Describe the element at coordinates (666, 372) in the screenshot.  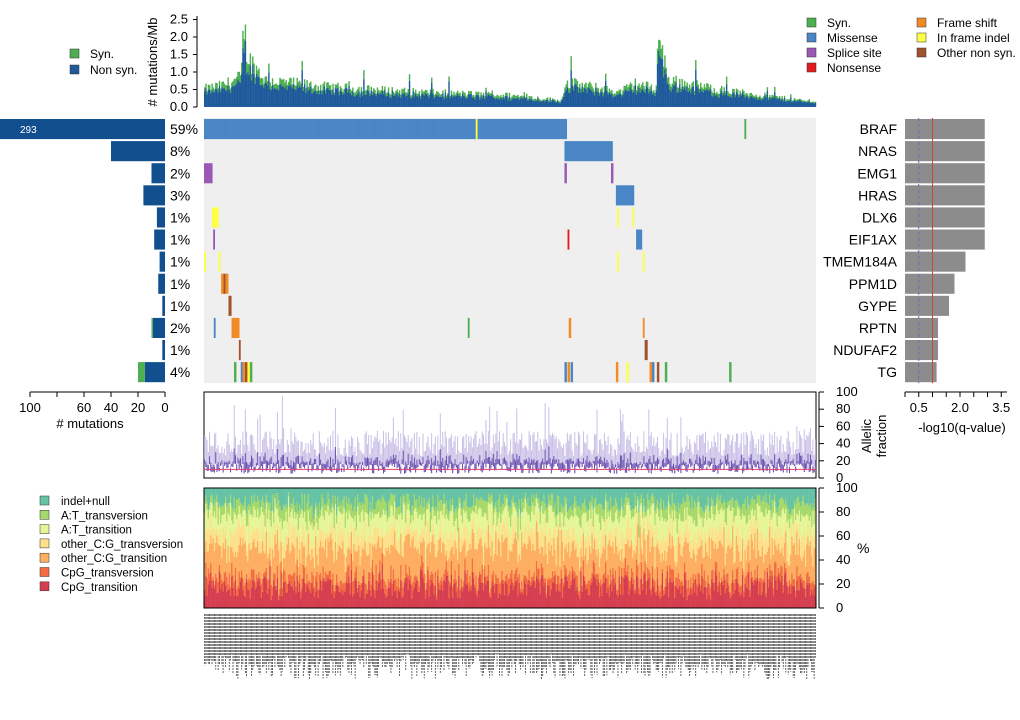
I see `tg-mutation-cell` at that location.